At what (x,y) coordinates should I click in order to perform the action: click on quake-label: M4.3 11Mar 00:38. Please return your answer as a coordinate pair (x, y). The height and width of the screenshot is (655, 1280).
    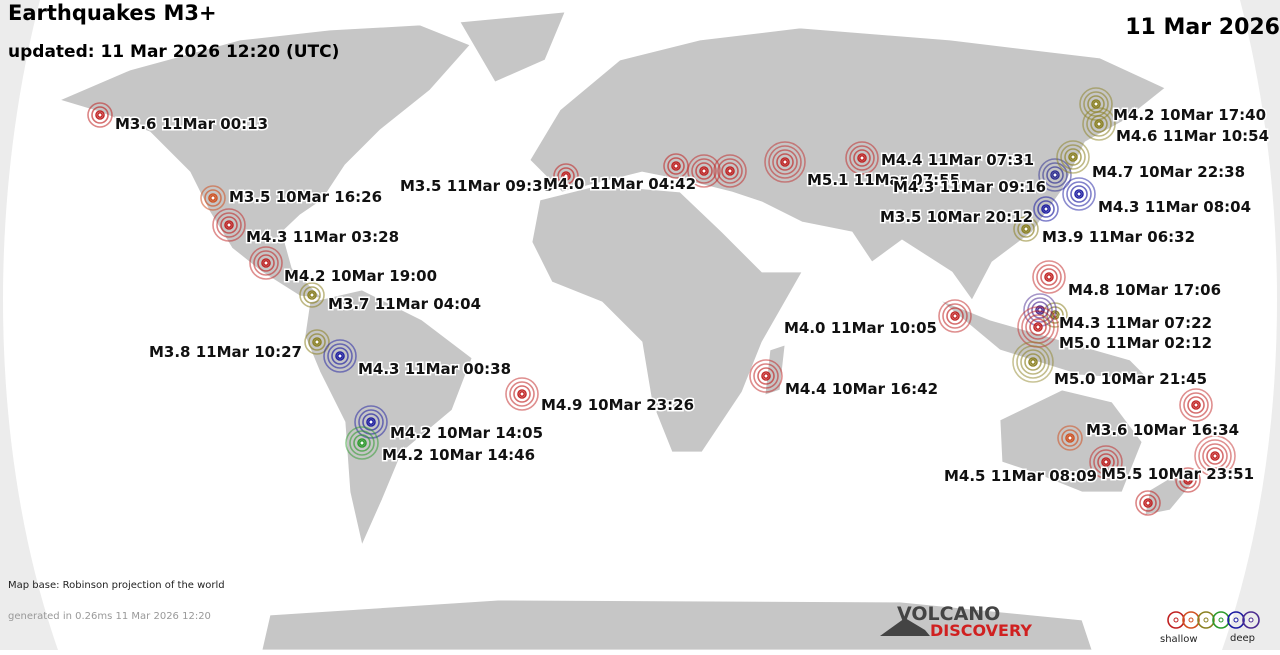
    Looking at the image, I should click on (434, 369).